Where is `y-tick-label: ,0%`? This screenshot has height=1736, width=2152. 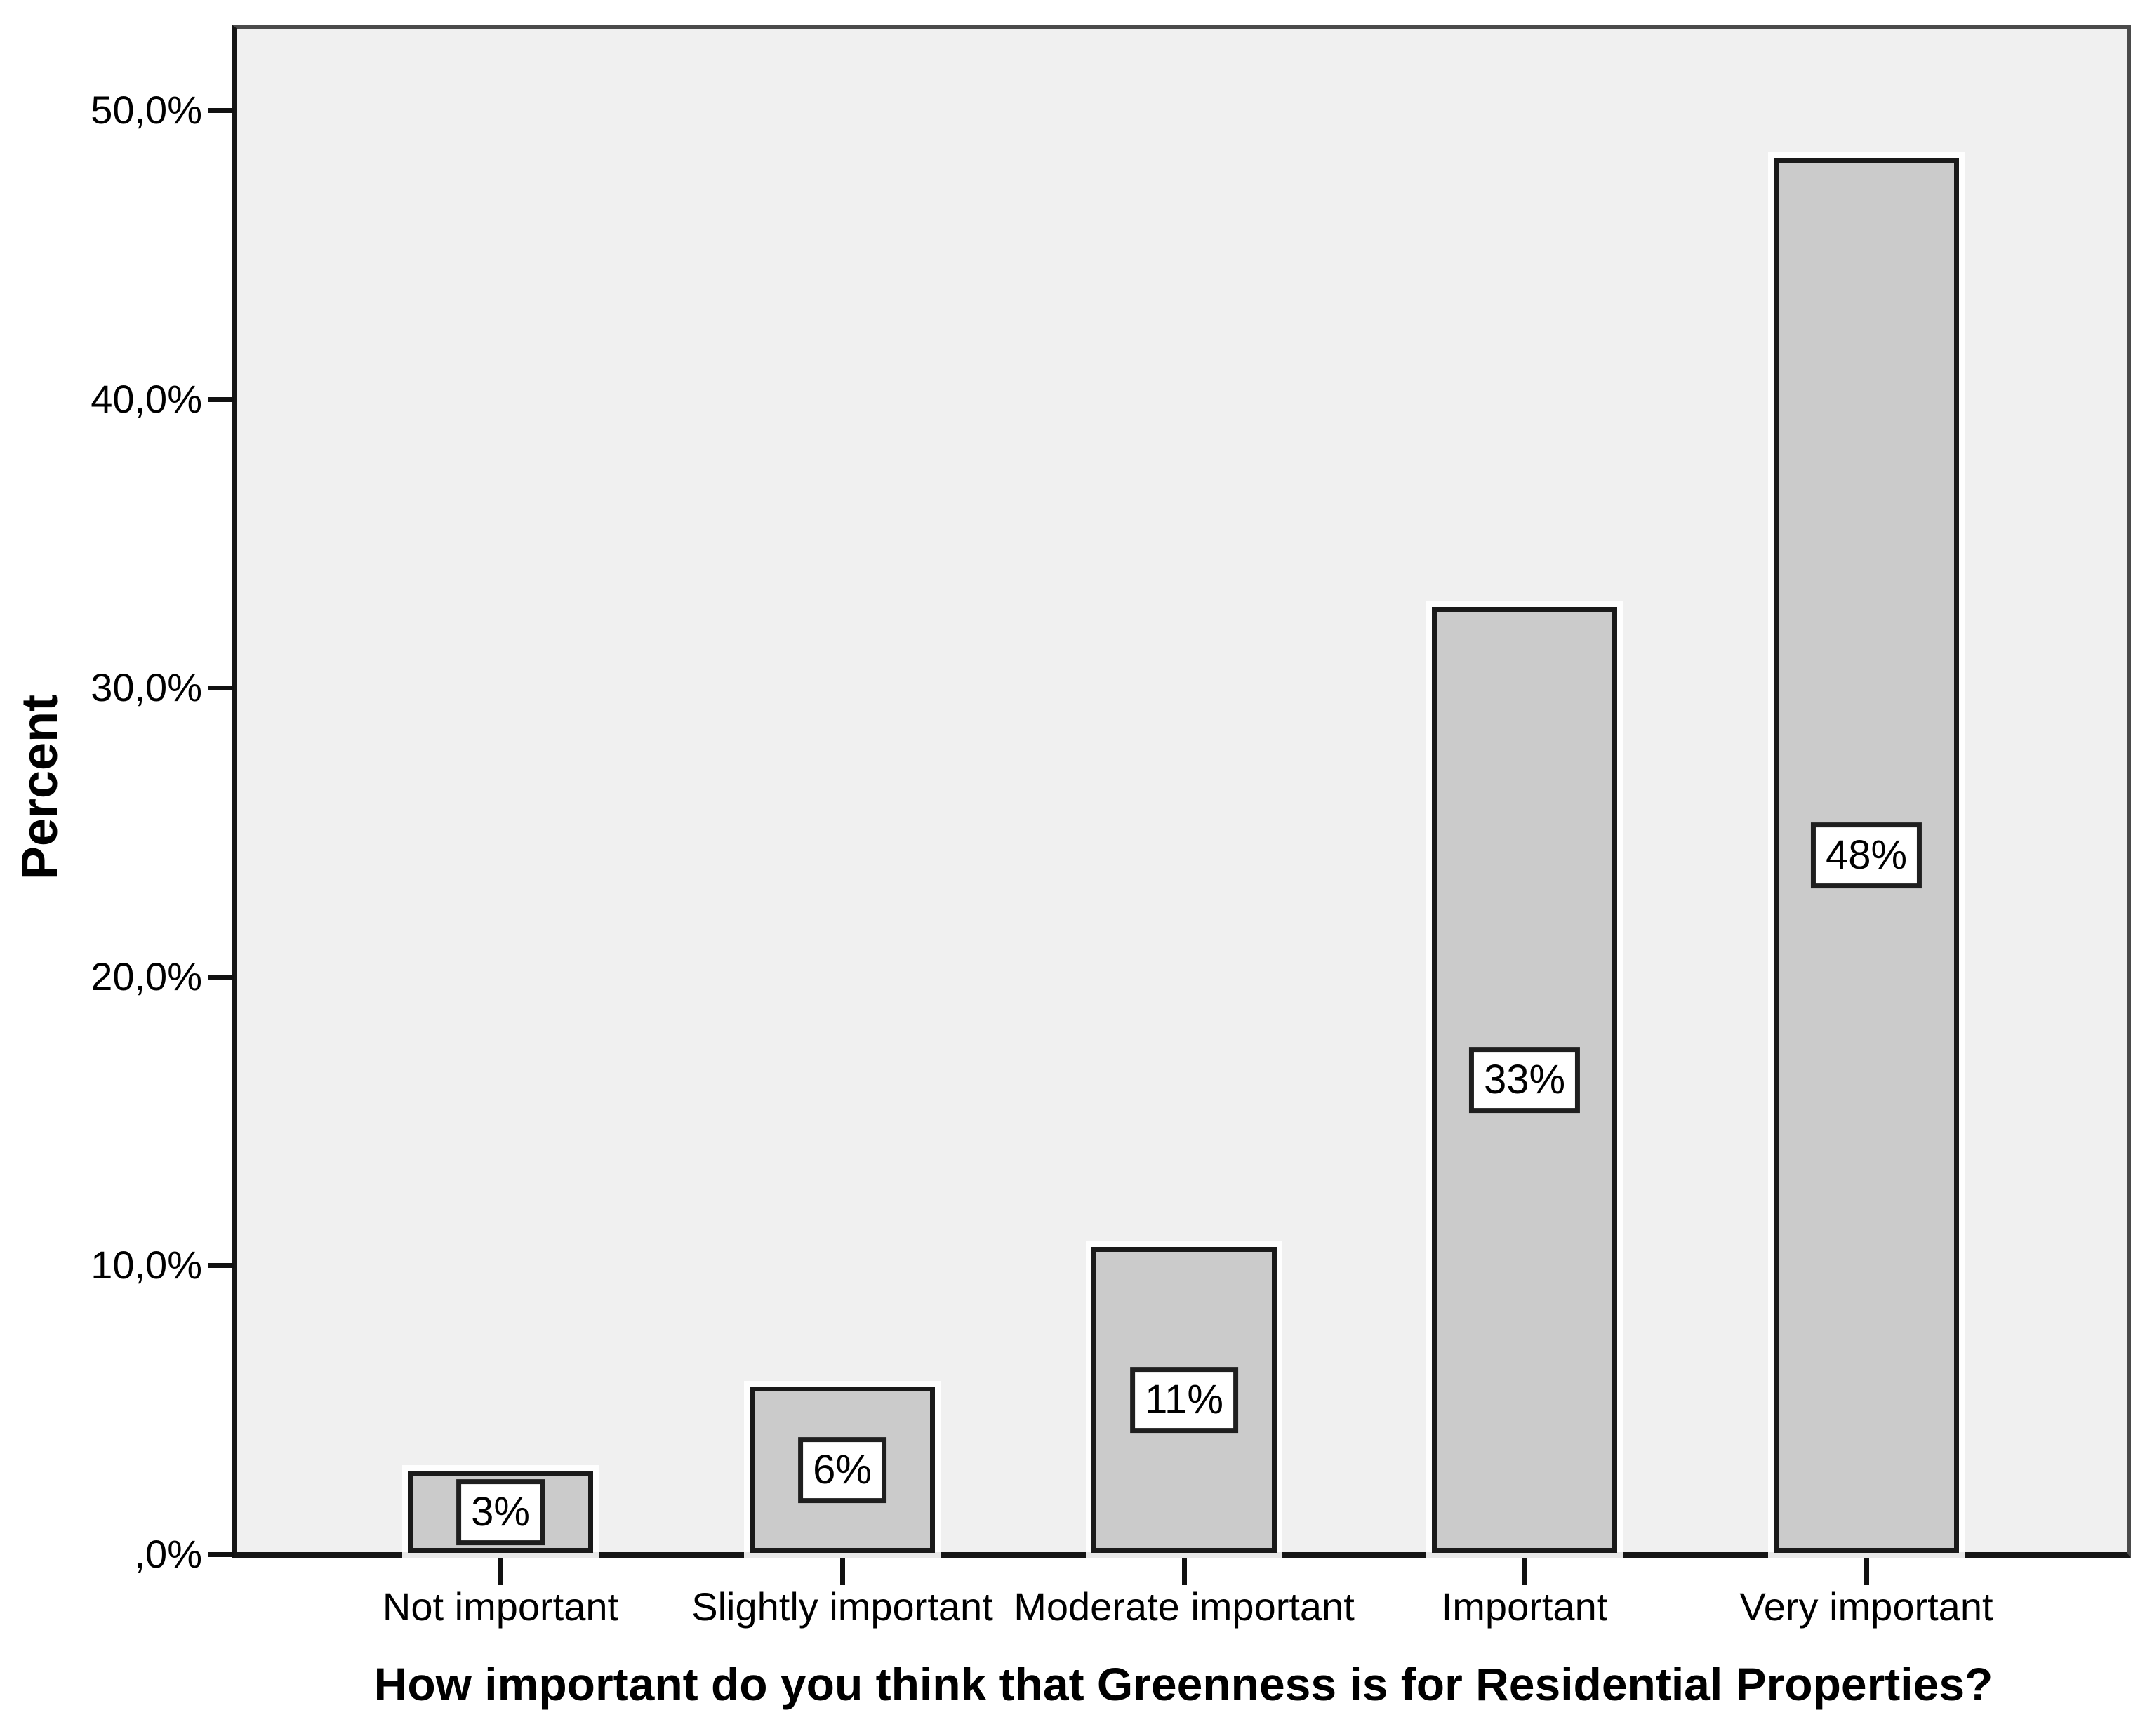
y-tick-label: ,0% is located at coordinates (168, 1554).